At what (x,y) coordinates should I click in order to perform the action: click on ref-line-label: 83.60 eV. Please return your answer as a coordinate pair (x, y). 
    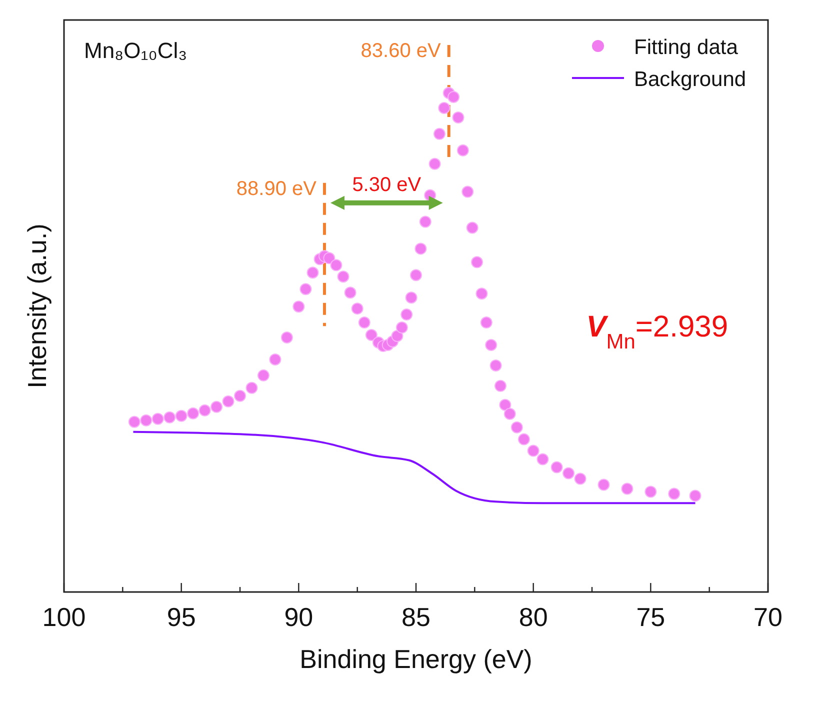
    Looking at the image, I should click on (401, 51).